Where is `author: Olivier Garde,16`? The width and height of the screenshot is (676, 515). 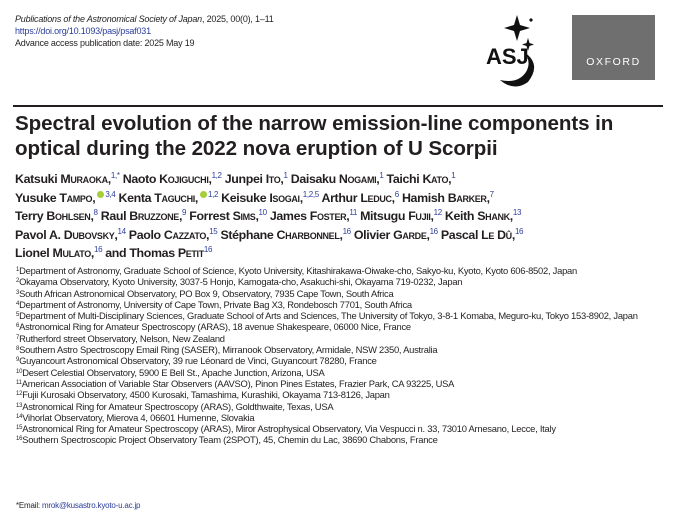 author: Olivier Garde,16 is located at coordinates (396, 234).